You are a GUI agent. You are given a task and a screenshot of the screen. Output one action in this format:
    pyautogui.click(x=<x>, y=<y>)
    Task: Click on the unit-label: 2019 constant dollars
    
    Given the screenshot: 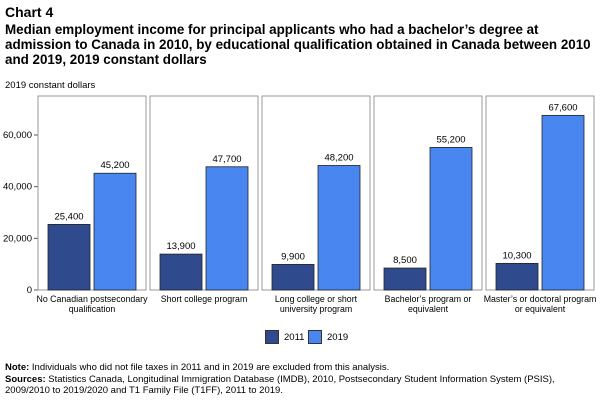 What is the action you would take?
    pyautogui.click(x=50, y=85)
    